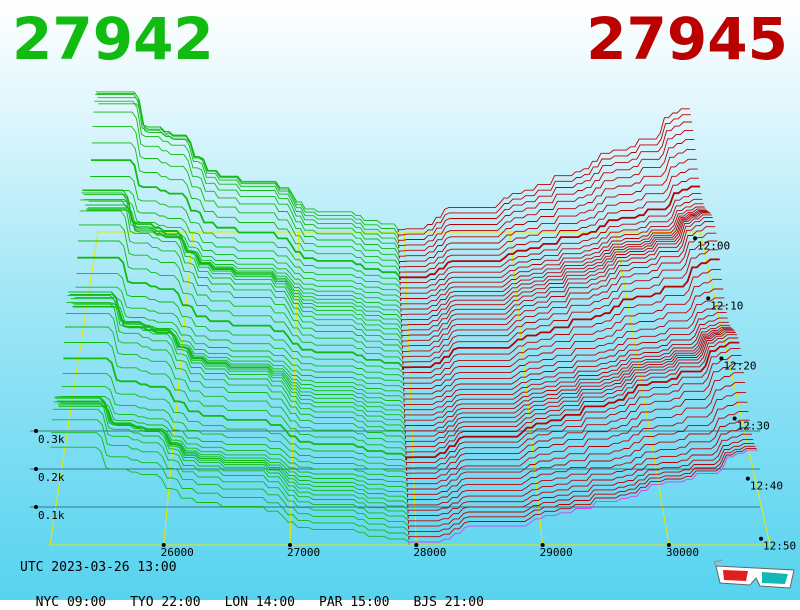 This screenshot has height=610, width=800. Describe the element at coordinates (71, 602) in the screenshot. I see `timezone-nyc: NYC 09:00` at that location.